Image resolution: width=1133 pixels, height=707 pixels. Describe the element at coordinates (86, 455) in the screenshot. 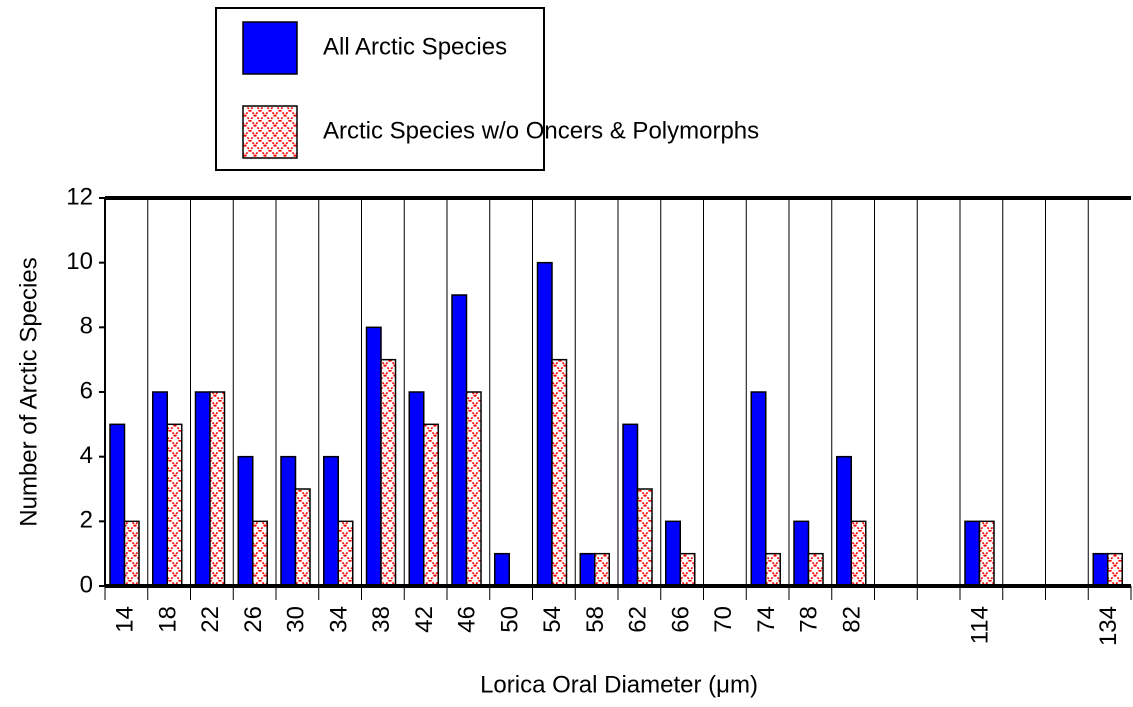

I see `y-tick-label: 4` at that location.